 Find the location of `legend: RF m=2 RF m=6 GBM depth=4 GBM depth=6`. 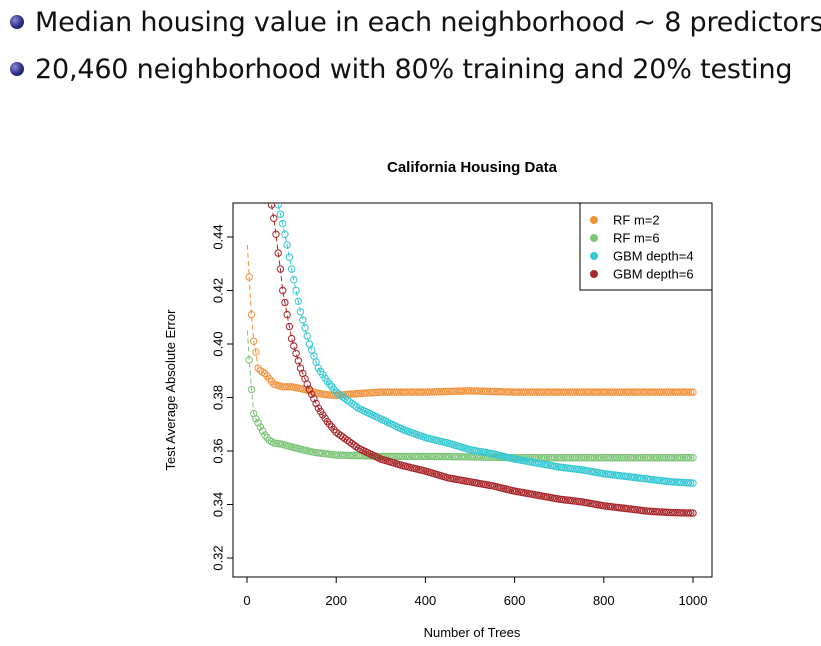

legend: RF m=2 RF m=6 GBM depth=4 GBM depth=6 is located at coordinates (646, 246).